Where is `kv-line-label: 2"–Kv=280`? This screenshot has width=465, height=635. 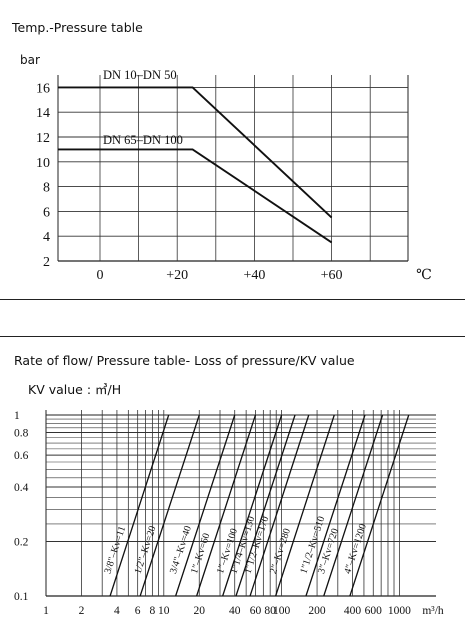
kv-line-label: 2"–Kv=280 is located at coordinates (280, 551).